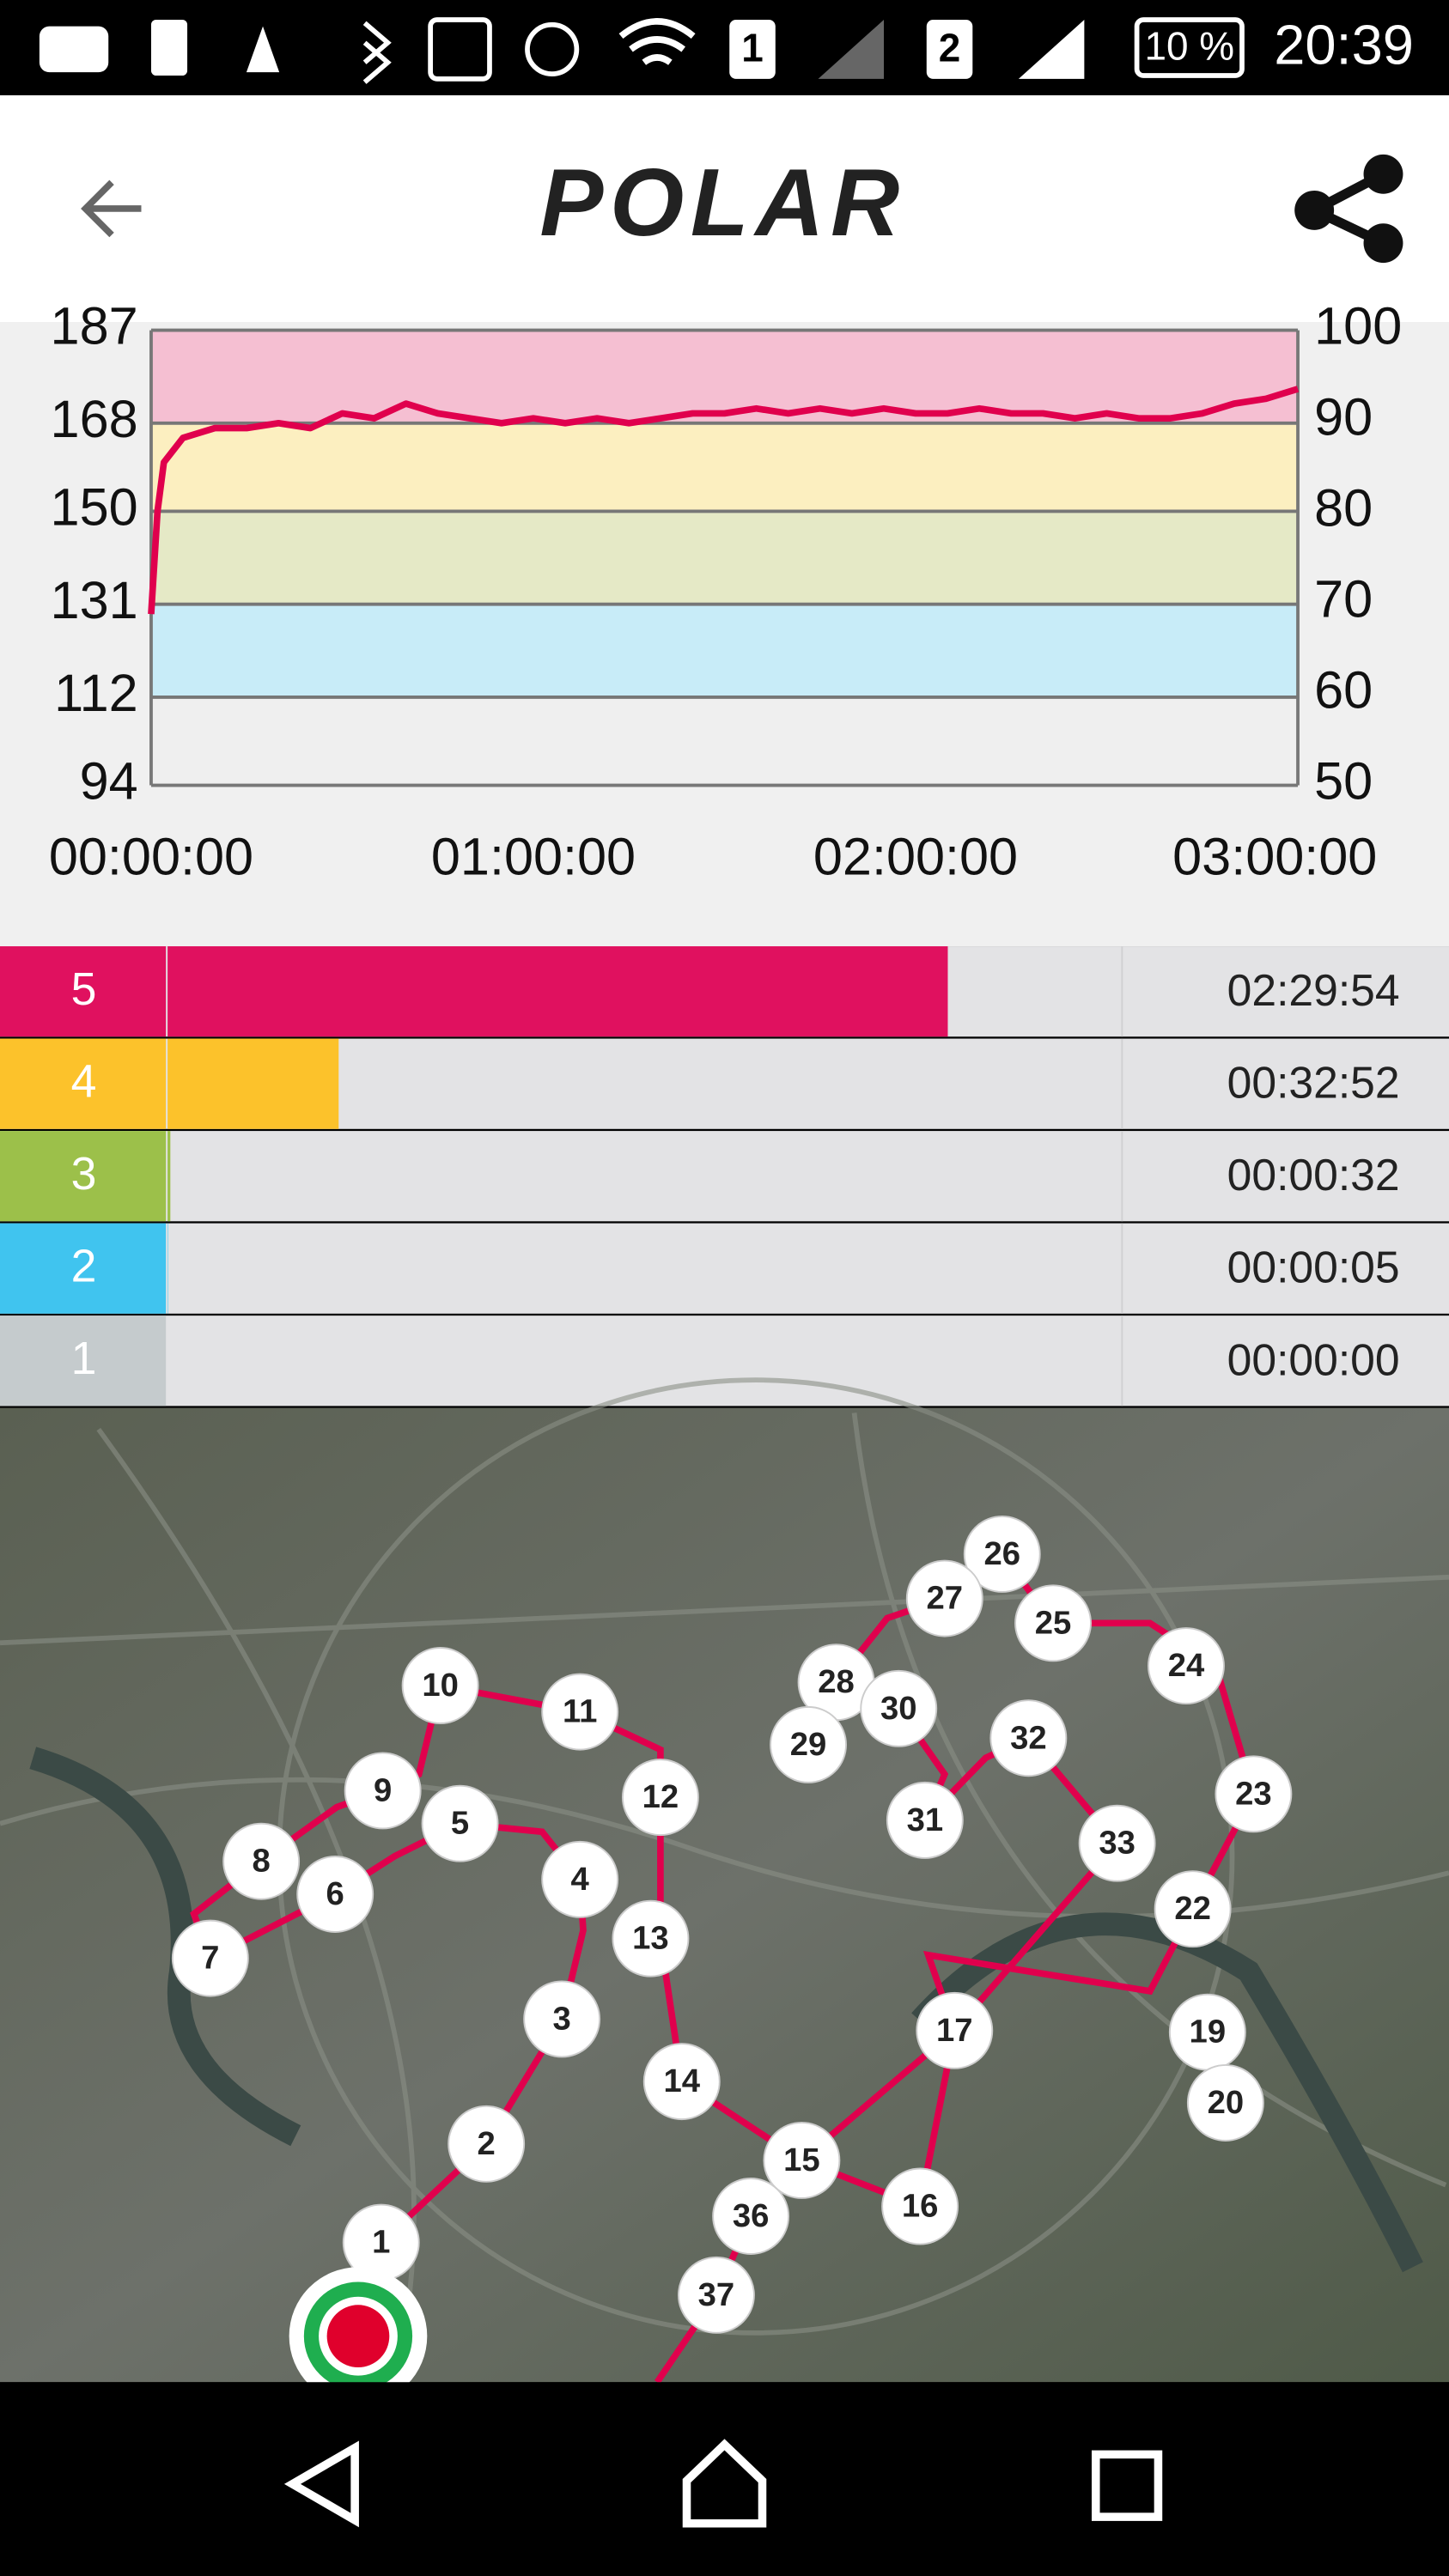 This screenshot has height=2576, width=1449. I want to click on zone-number: 4, so click(84, 1081).